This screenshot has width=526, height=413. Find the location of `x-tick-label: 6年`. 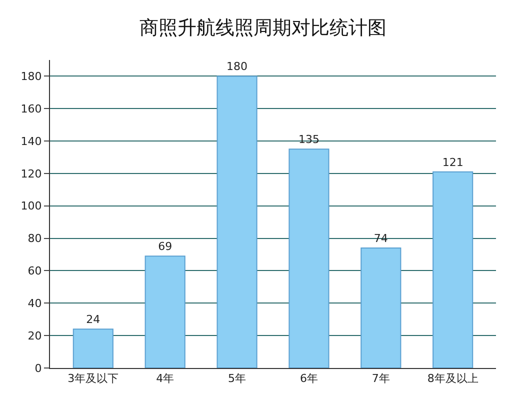

x-tick-label: 6年 is located at coordinates (309, 379).